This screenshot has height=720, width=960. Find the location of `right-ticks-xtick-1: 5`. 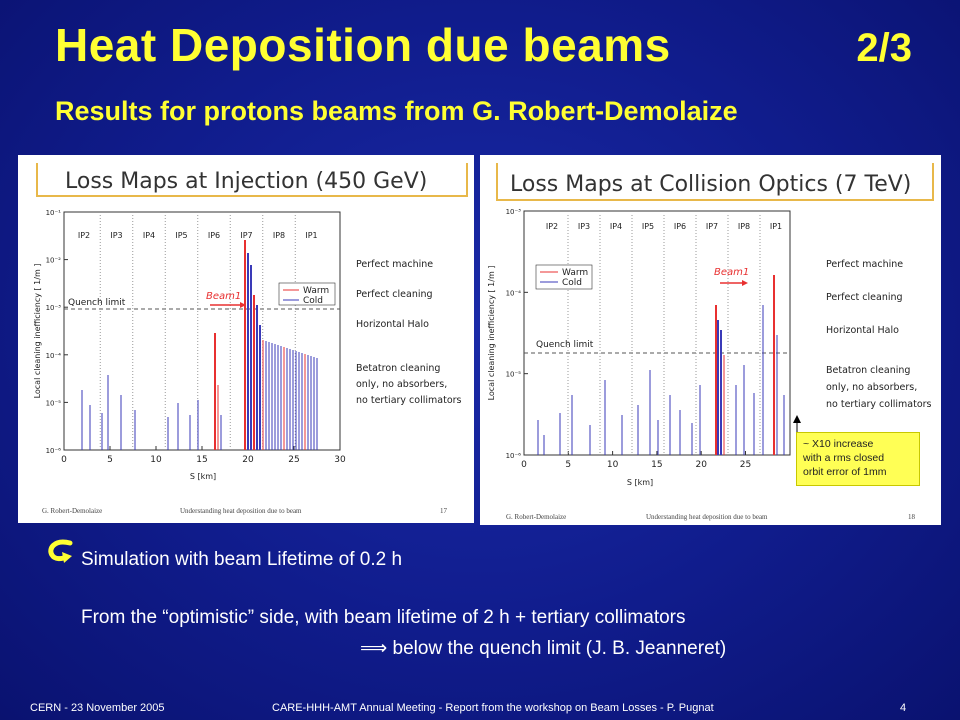

right-ticks-xtick-1: 5 is located at coordinates (568, 465).